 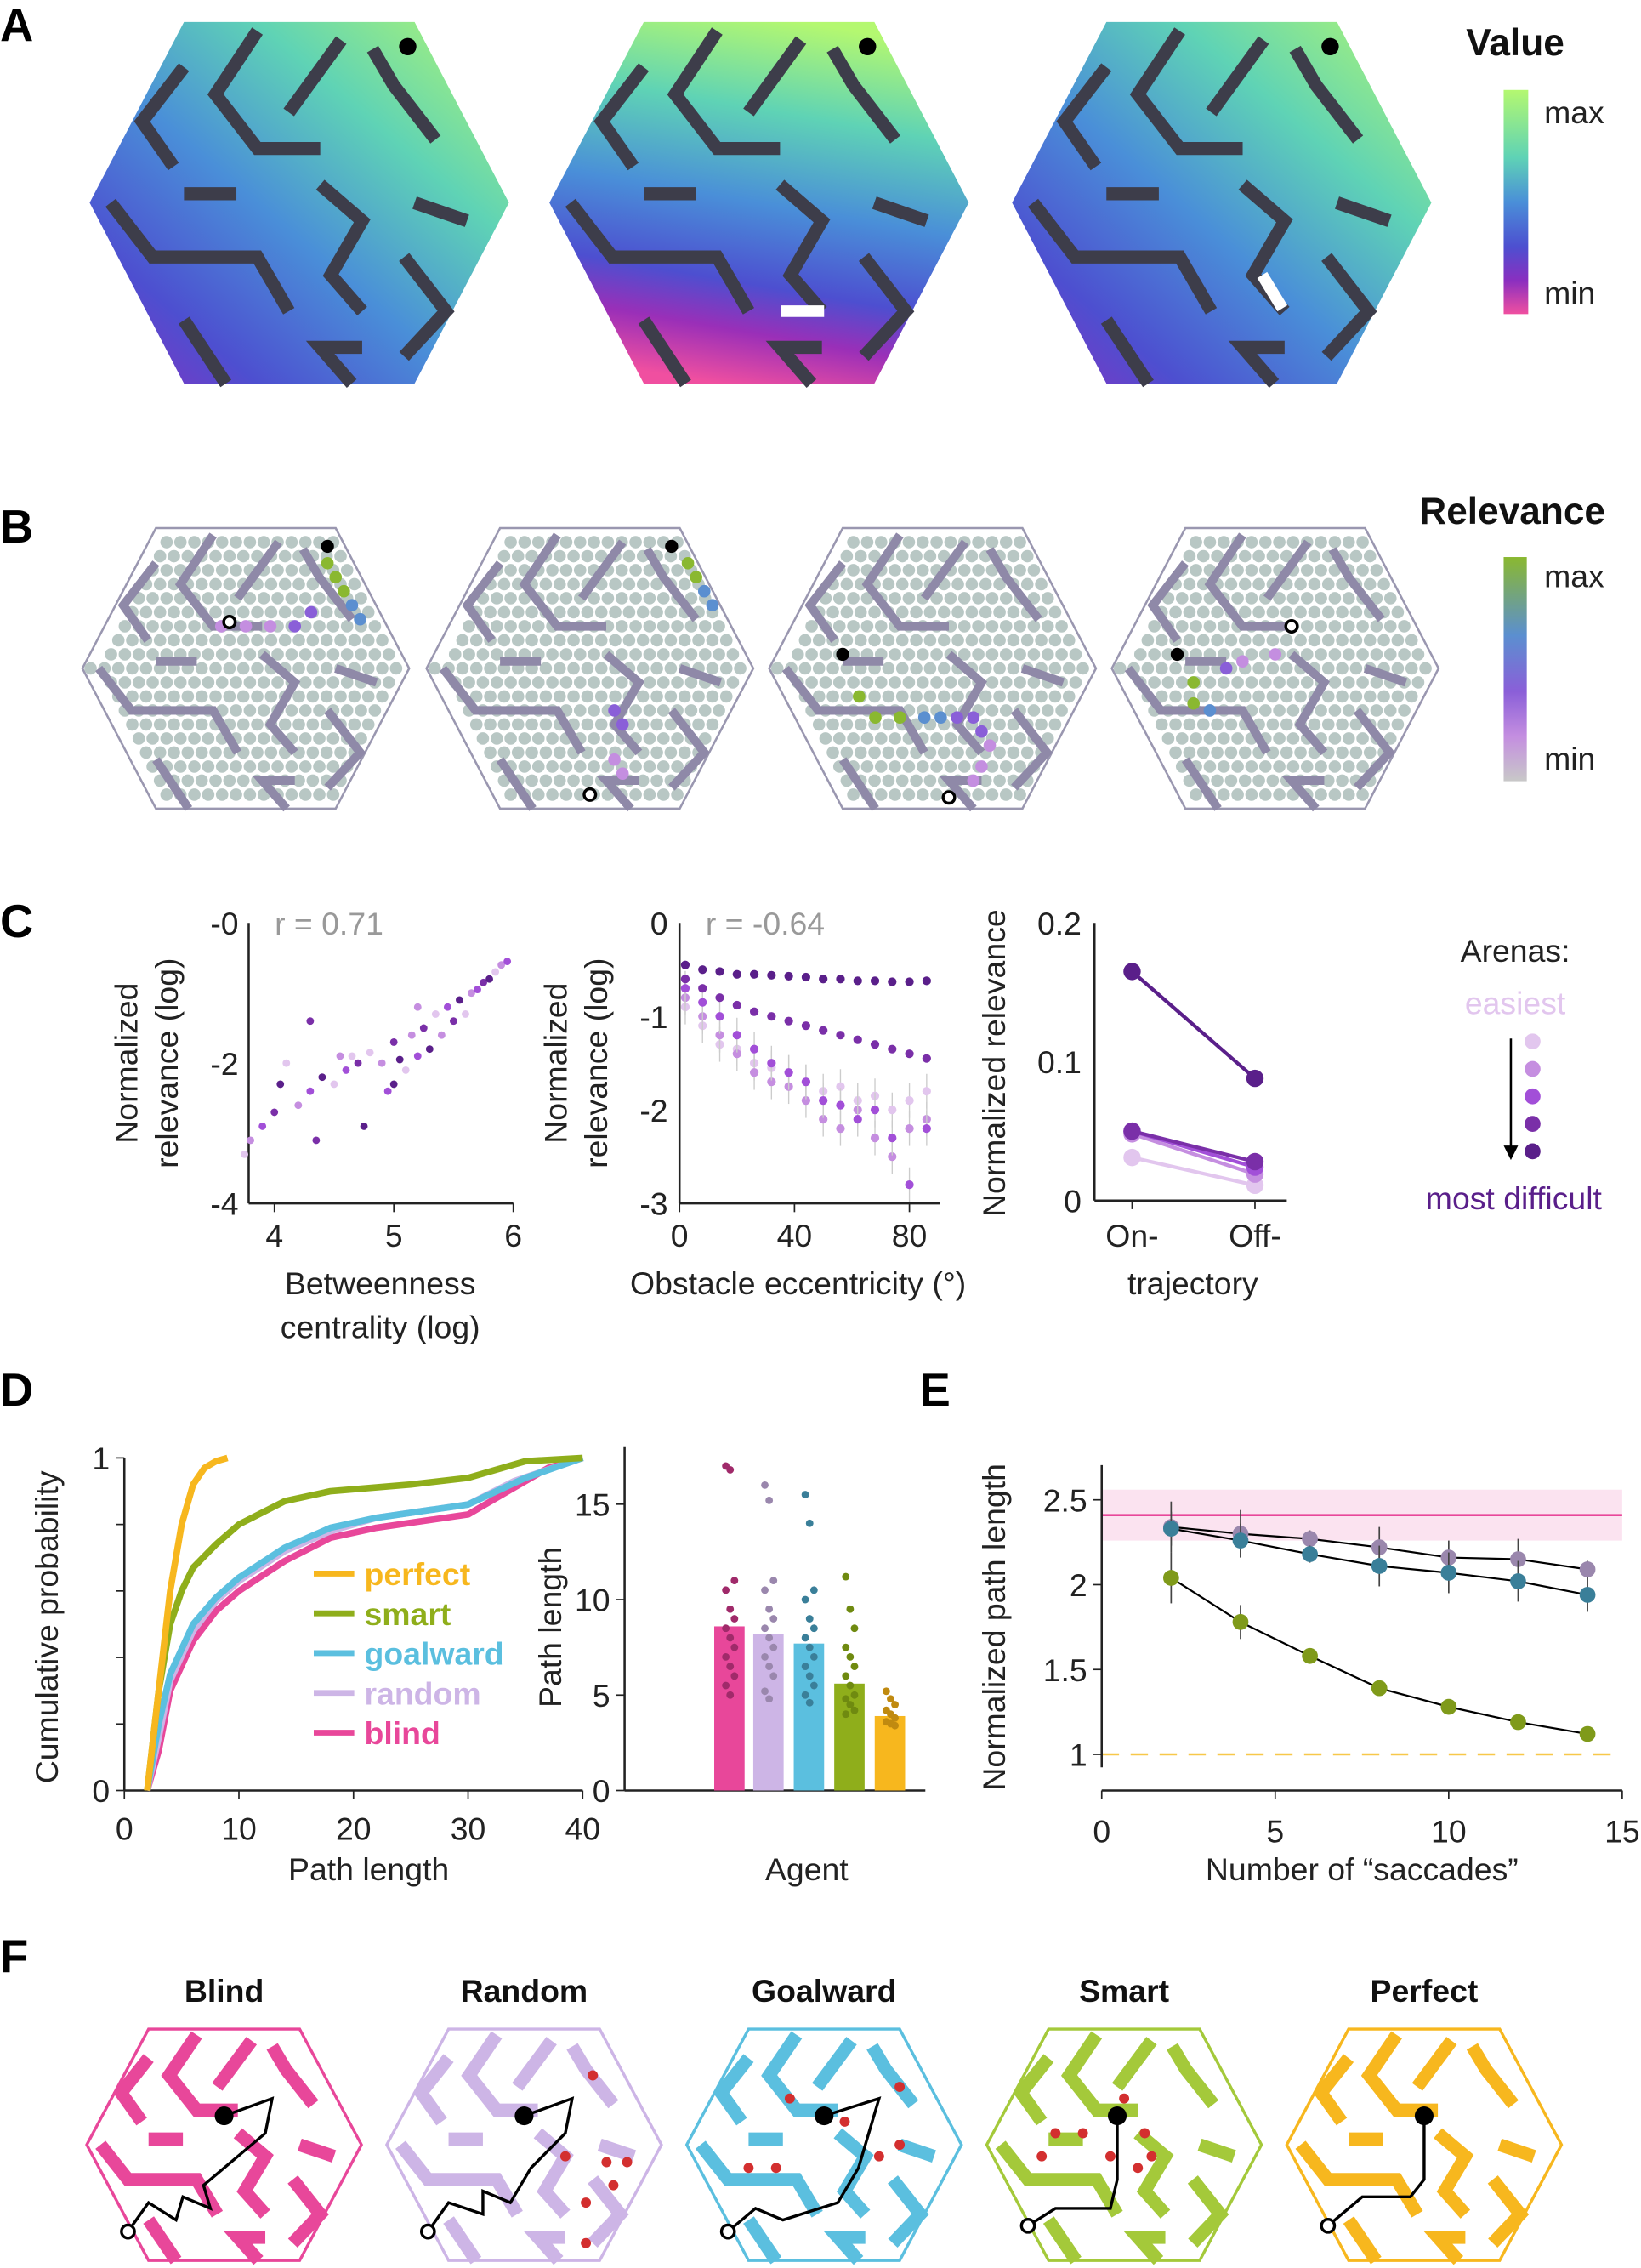 I want to click on y-tick-label: -3, so click(x=653, y=1204).